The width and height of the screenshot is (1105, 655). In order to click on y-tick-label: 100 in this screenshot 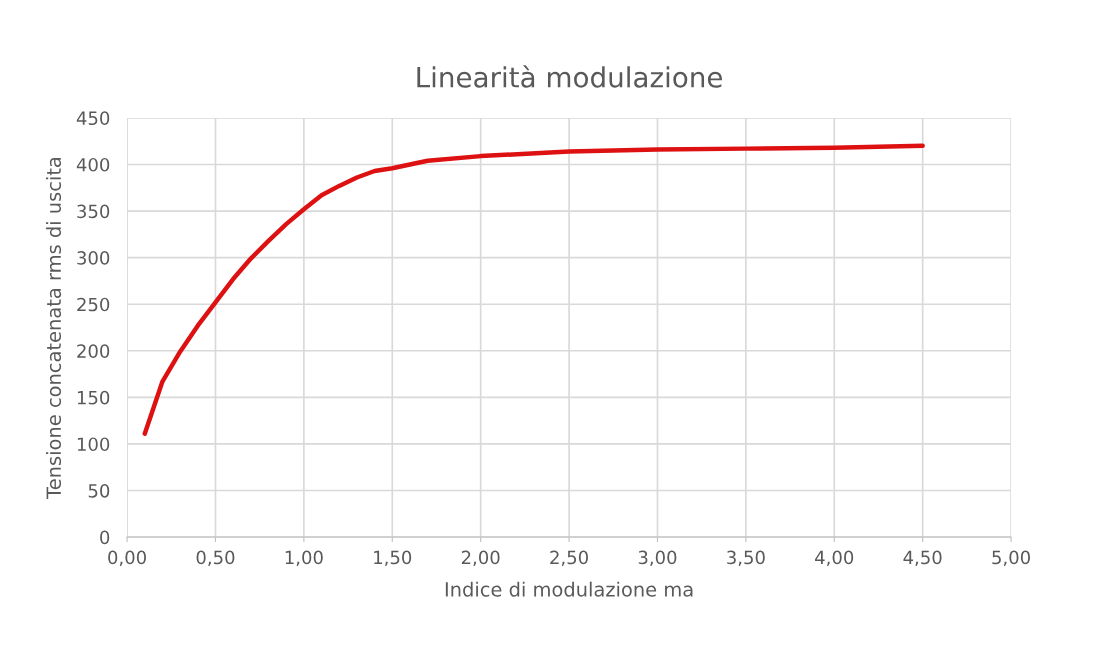, I will do `click(93, 444)`.